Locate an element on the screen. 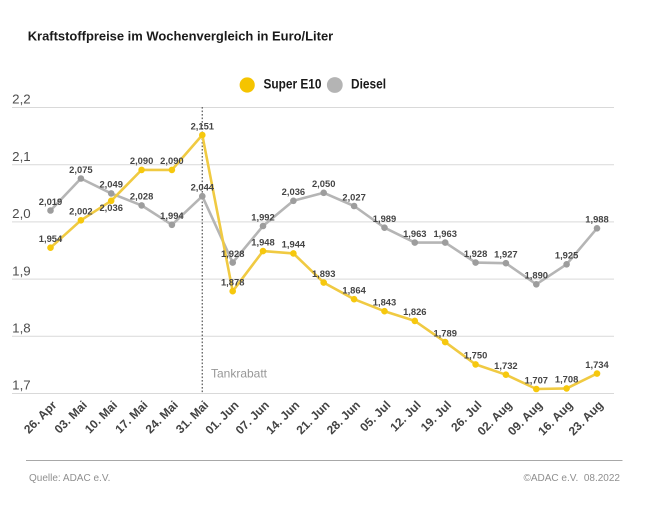 The height and width of the screenshot is (520, 650). svg-text: 2,002 is located at coordinates (80, 211).